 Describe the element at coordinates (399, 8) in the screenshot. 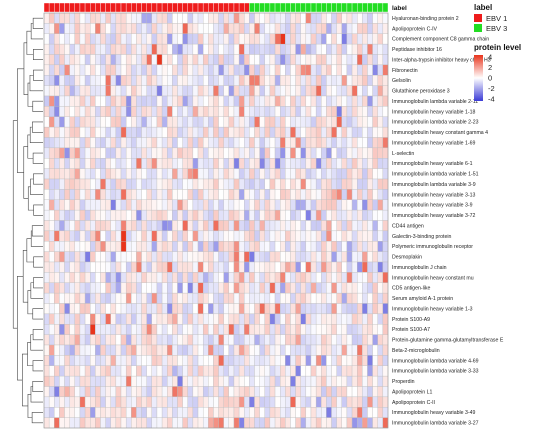

I see `annotation-label: label` at that location.